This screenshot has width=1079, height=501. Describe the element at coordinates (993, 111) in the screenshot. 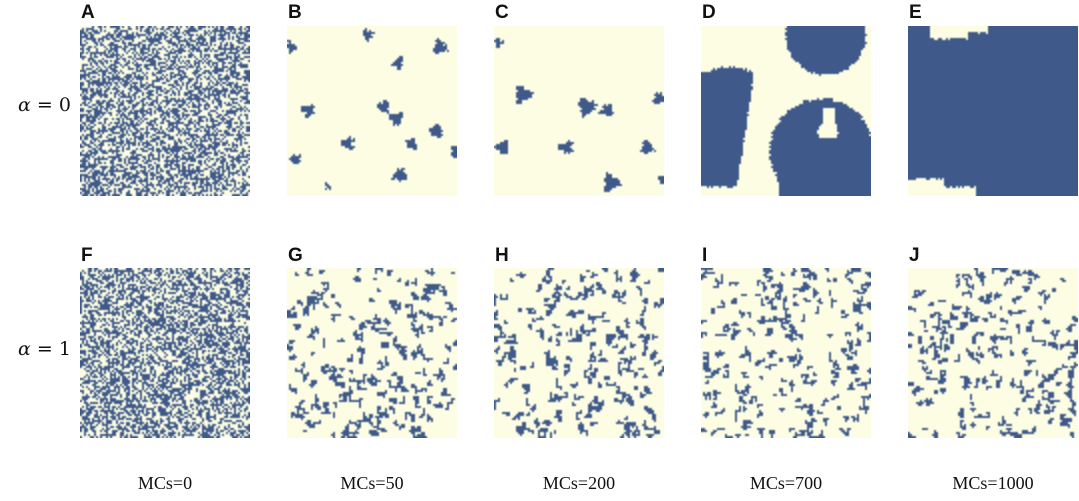

I see `lattice-panel-e` at that location.